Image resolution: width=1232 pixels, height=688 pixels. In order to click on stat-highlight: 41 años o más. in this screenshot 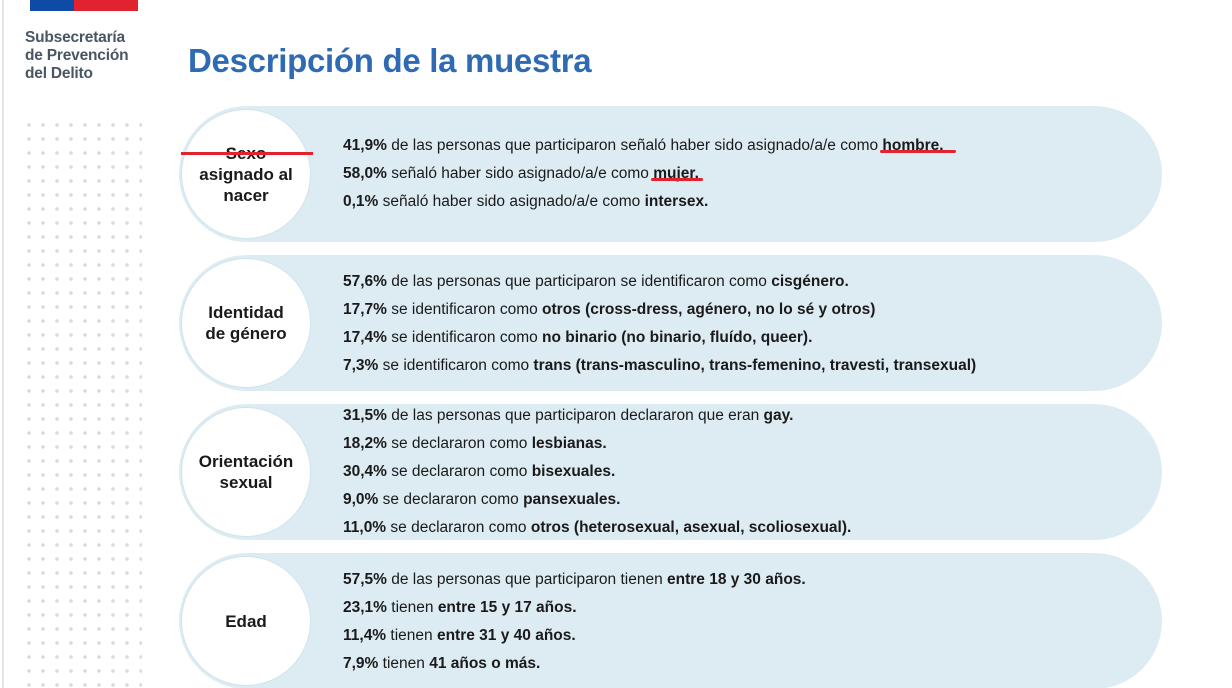, I will do `click(485, 663)`.